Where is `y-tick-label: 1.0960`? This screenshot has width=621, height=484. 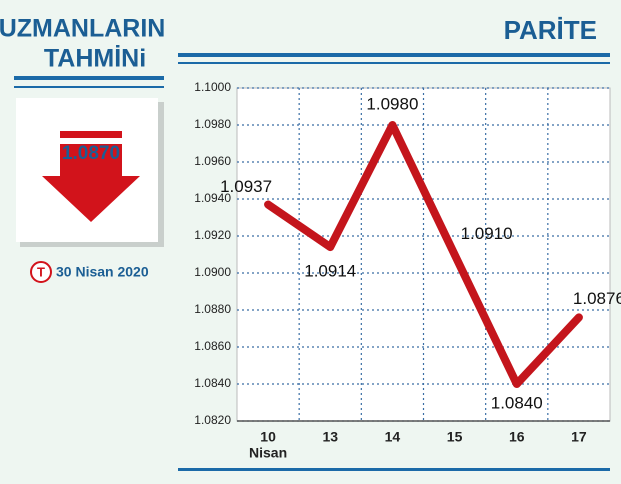
y-tick-label: 1.0960 is located at coordinates (212, 161).